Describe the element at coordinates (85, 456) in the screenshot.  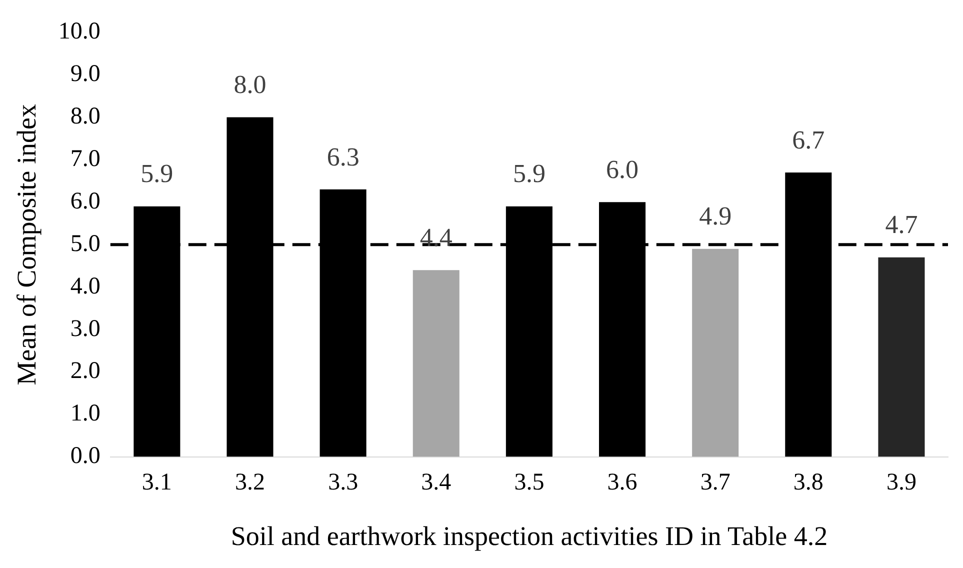
I see `y-tick-label: 0.0` at that location.